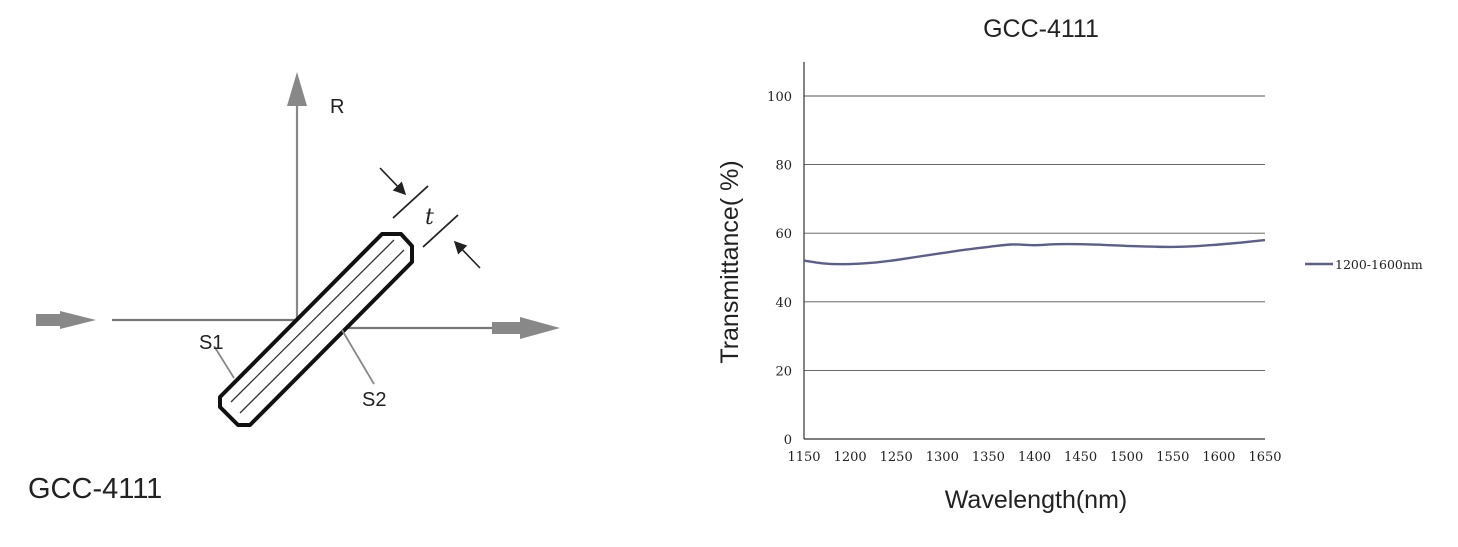 The height and width of the screenshot is (547, 1458). I want to click on x-tick-label: 1450, so click(1080, 457).